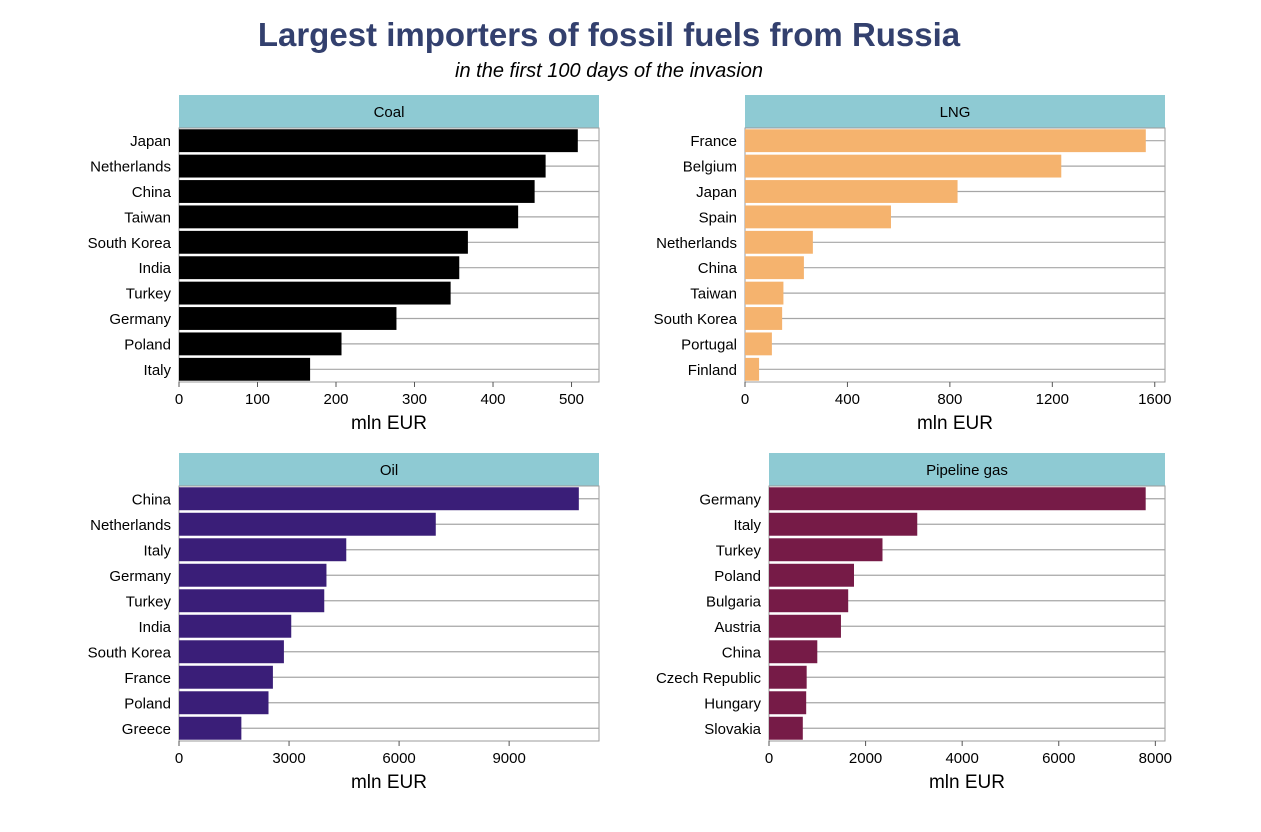  What do you see at coordinates (288, 758) in the screenshot?
I see `x-tick-label: 3000` at bounding box center [288, 758].